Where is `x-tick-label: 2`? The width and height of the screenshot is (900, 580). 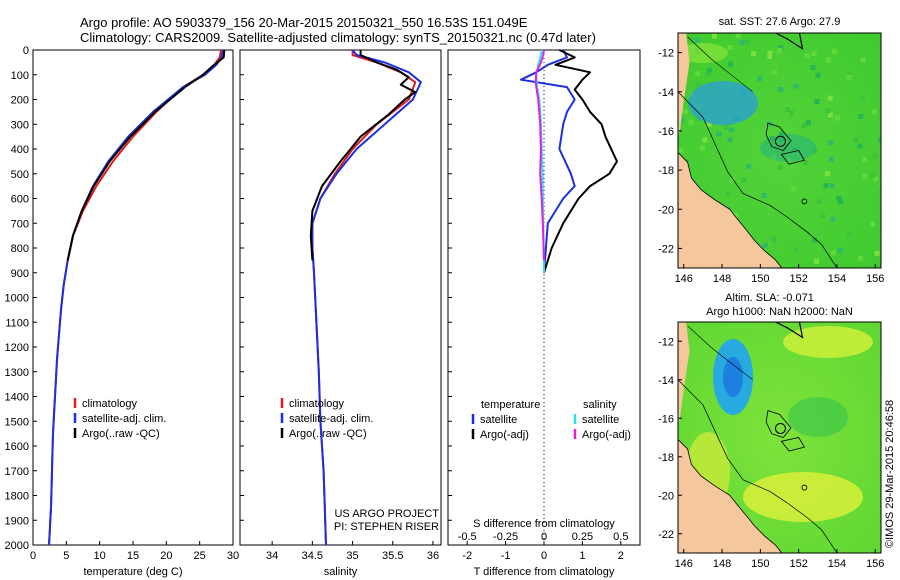
x-tick-label: 2 is located at coordinates (621, 556).